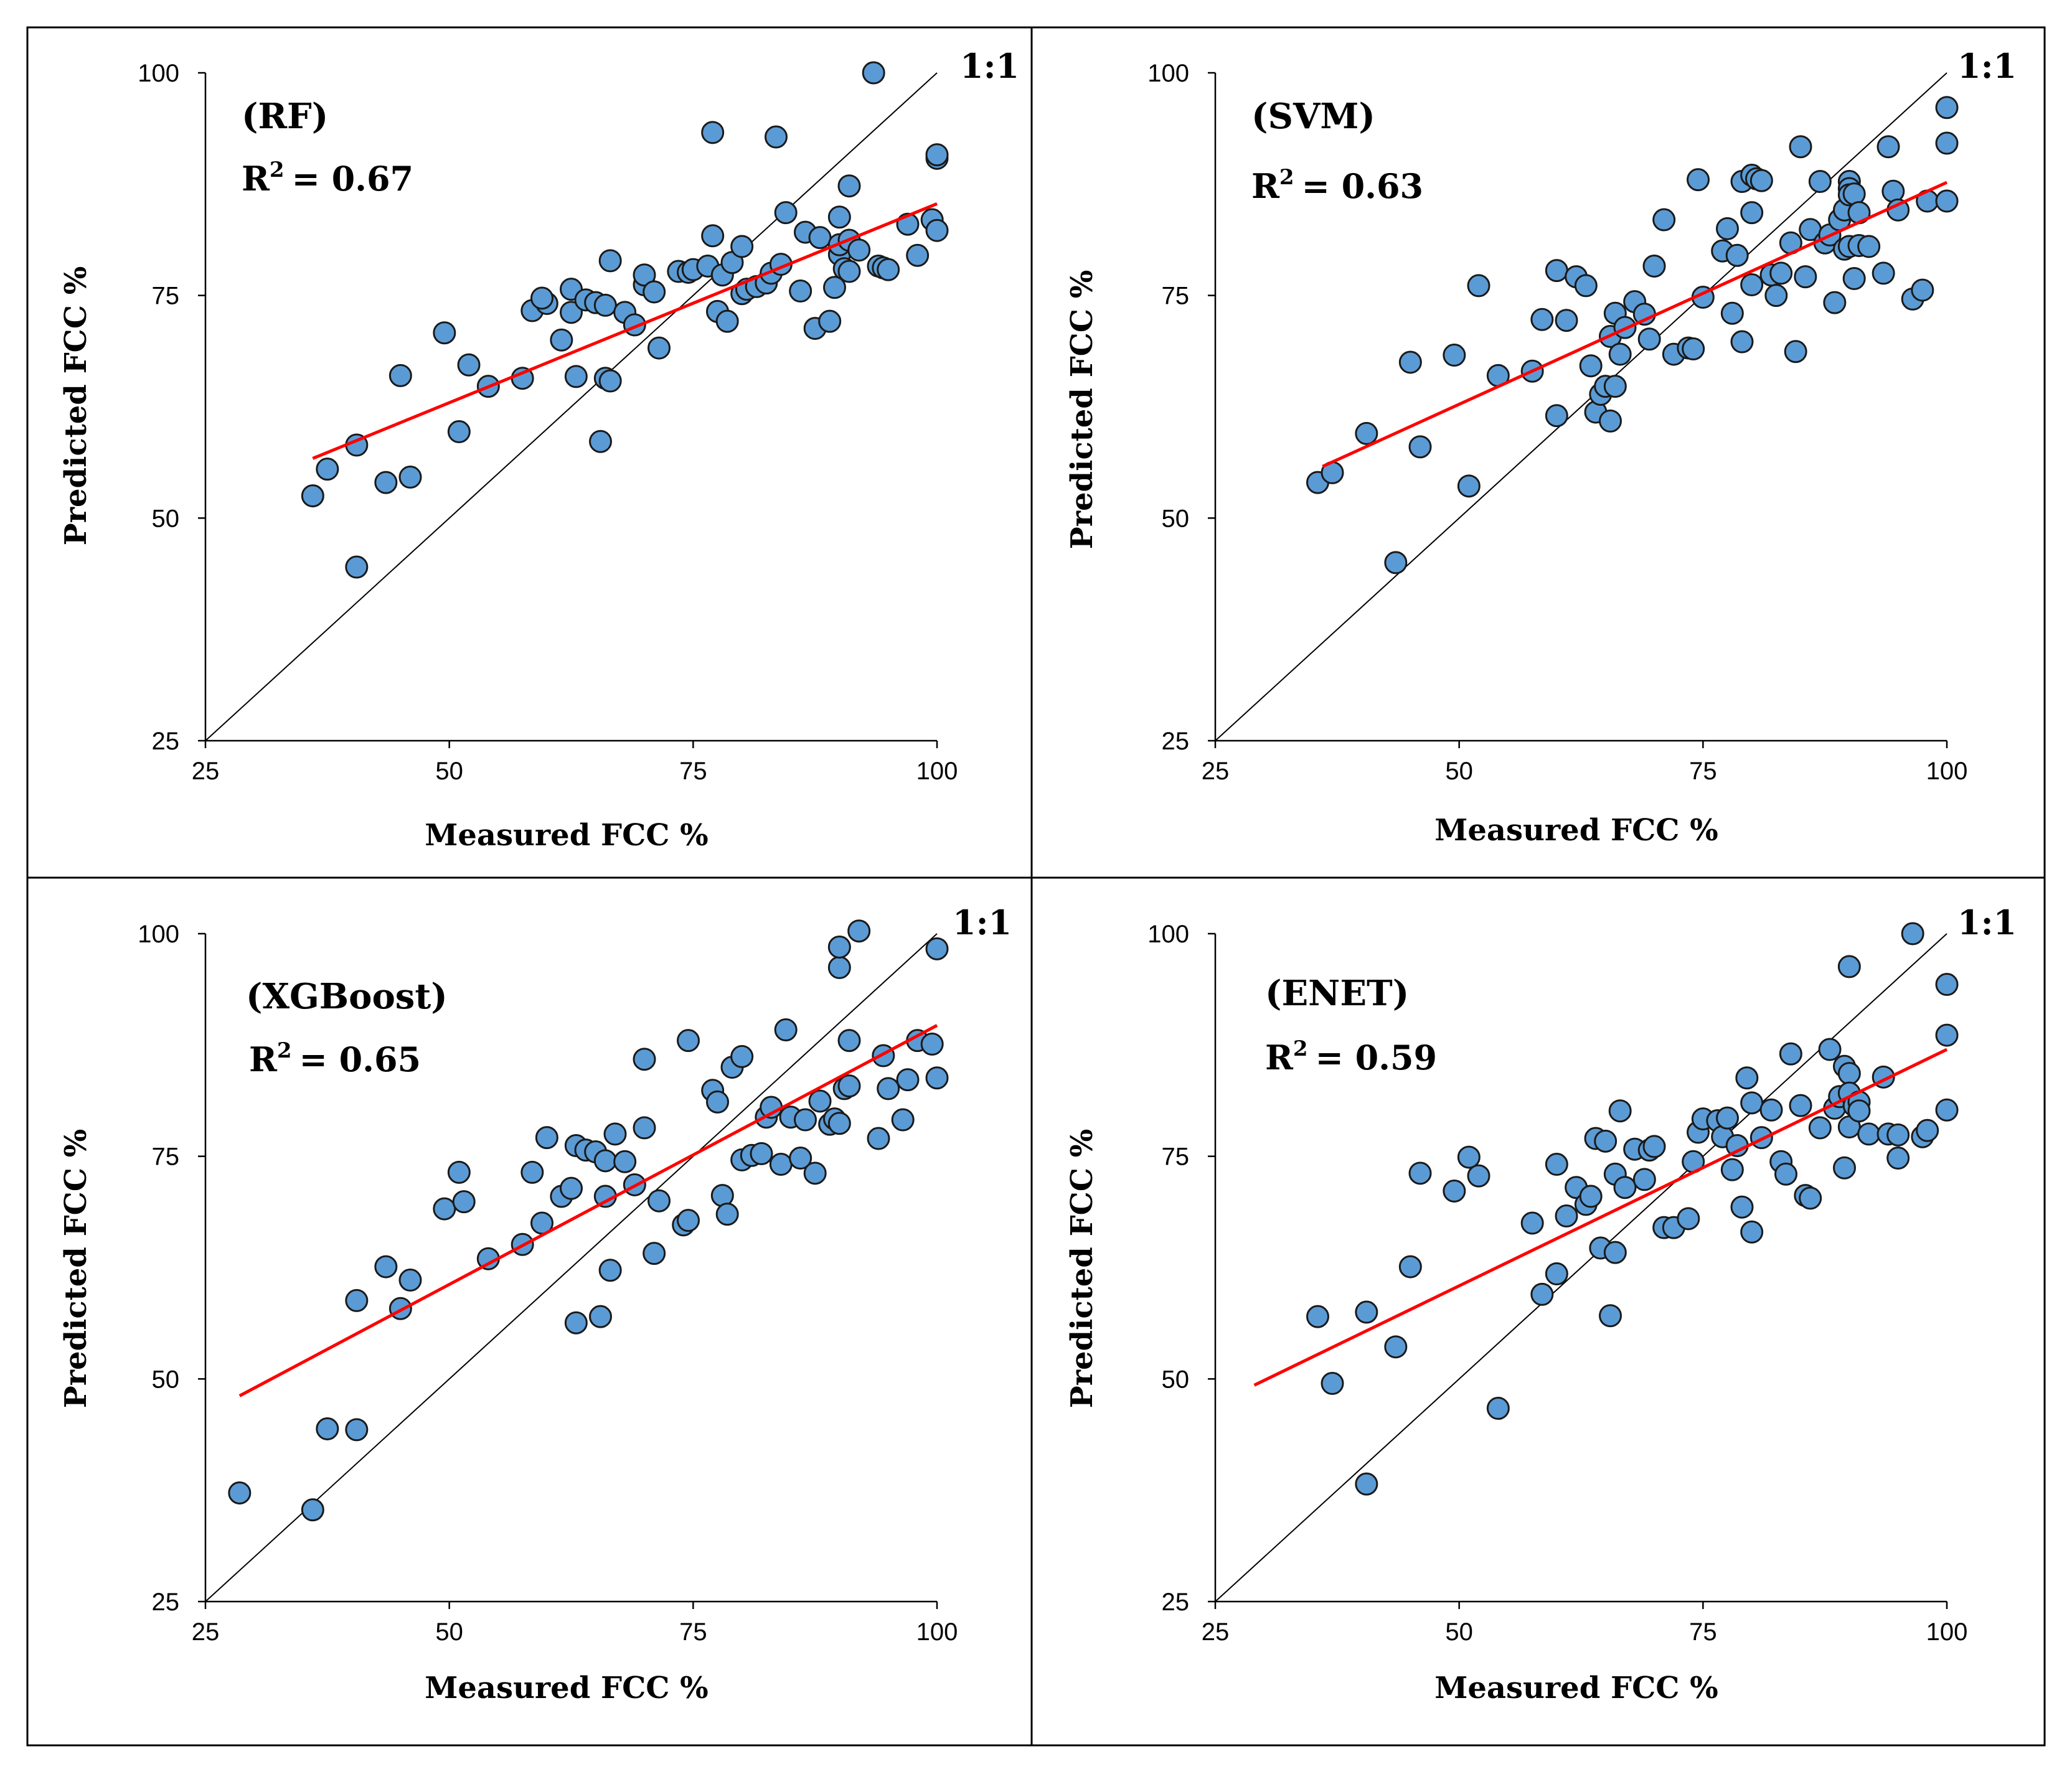 The image size is (2072, 1769). Describe the element at coordinates (263, 1059) in the screenshot. I see `r-squared-symbol: R` at that location.